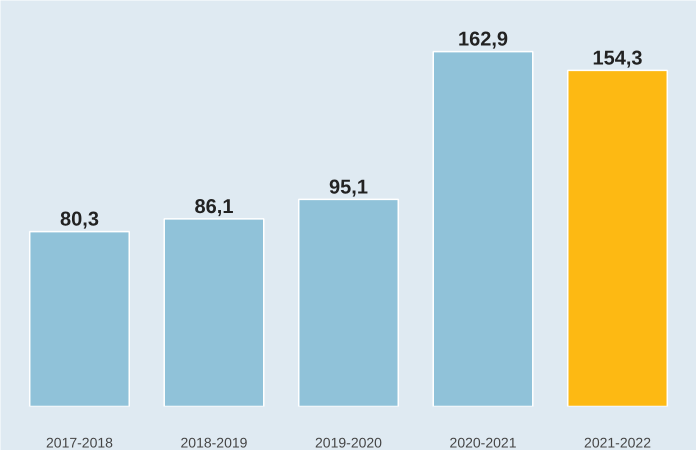 The height and width of the screenshot is (450, 696). What do you see at coordinates (79, 219) in the screenshot?
I see `data-label: 80,3` at bounding box center [79, 219].